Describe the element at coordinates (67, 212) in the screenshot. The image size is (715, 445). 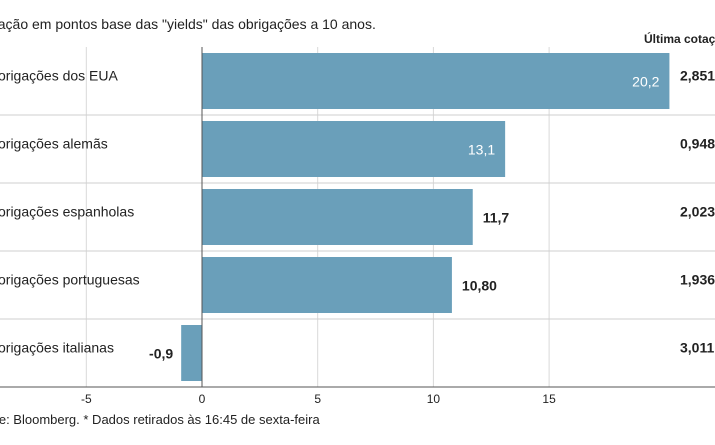
I see `category-label: origações espanholas` at that location.